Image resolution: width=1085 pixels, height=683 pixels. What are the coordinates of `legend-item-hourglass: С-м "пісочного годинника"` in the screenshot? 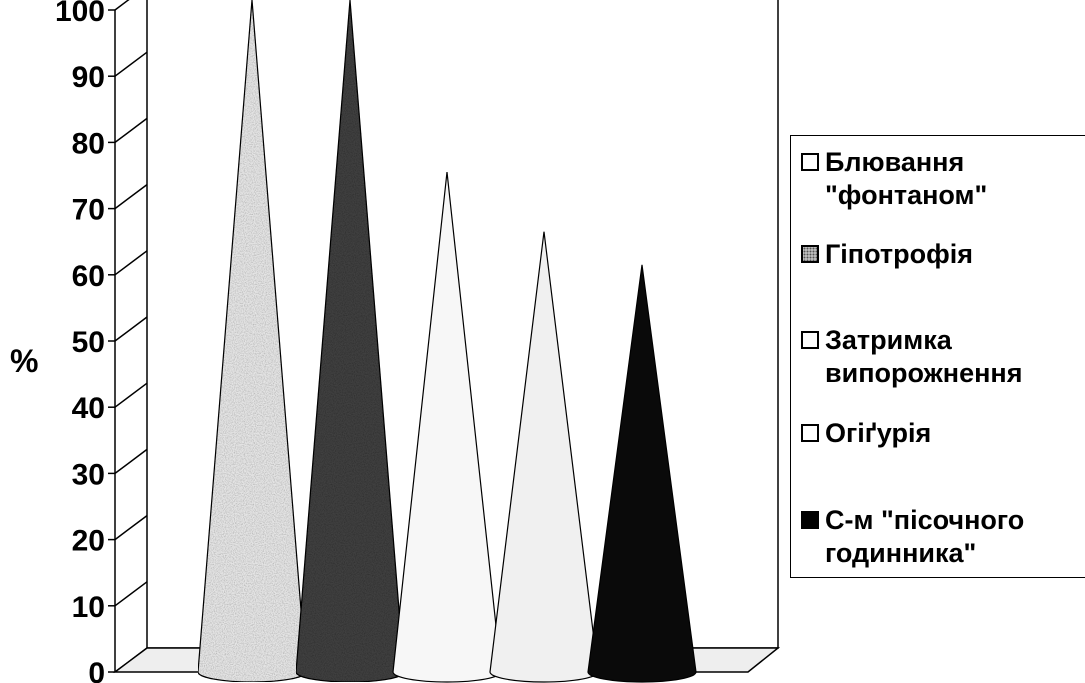 It's located at (912, 537).